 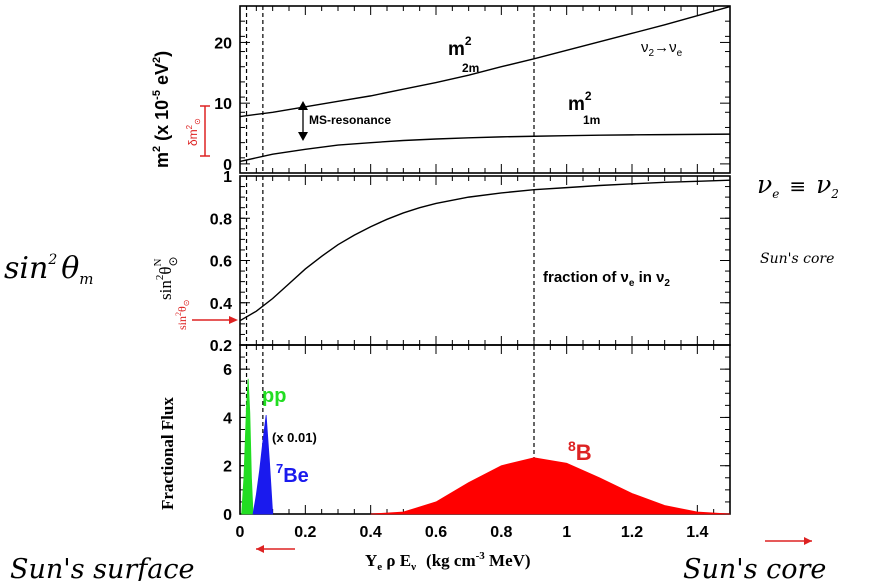 I want to click on label-delta-m2: δm2⊙, so click(x=193, y=132).